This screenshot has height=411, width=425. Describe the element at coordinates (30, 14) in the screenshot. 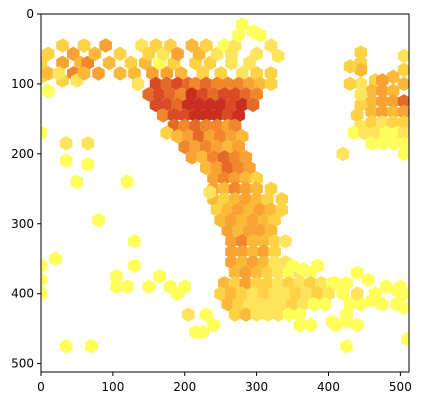

I see `y-tick-label: 0` at that location.